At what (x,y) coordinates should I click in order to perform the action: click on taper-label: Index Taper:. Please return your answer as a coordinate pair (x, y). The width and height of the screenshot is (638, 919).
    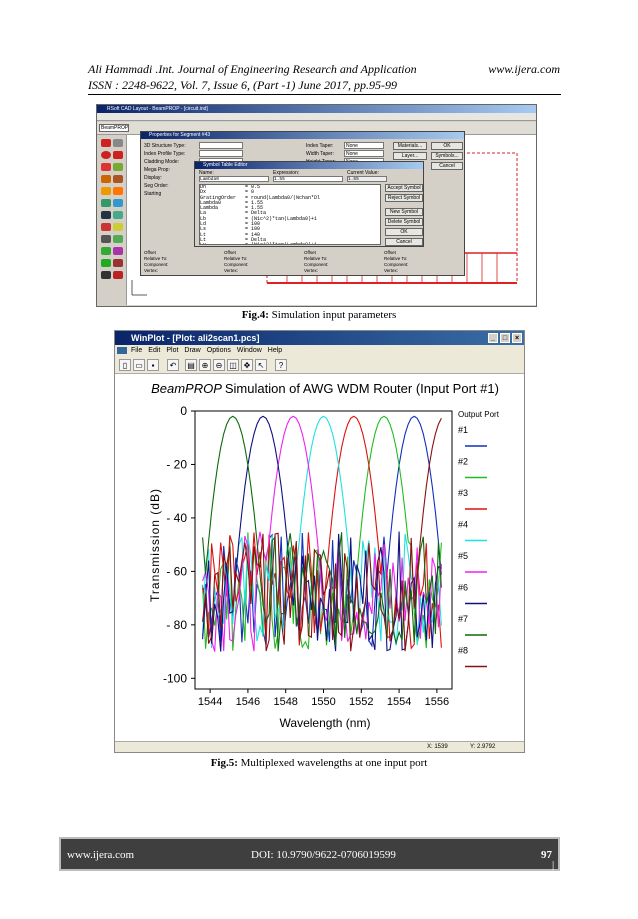
    Looking at the image, I should click on (320, 146).